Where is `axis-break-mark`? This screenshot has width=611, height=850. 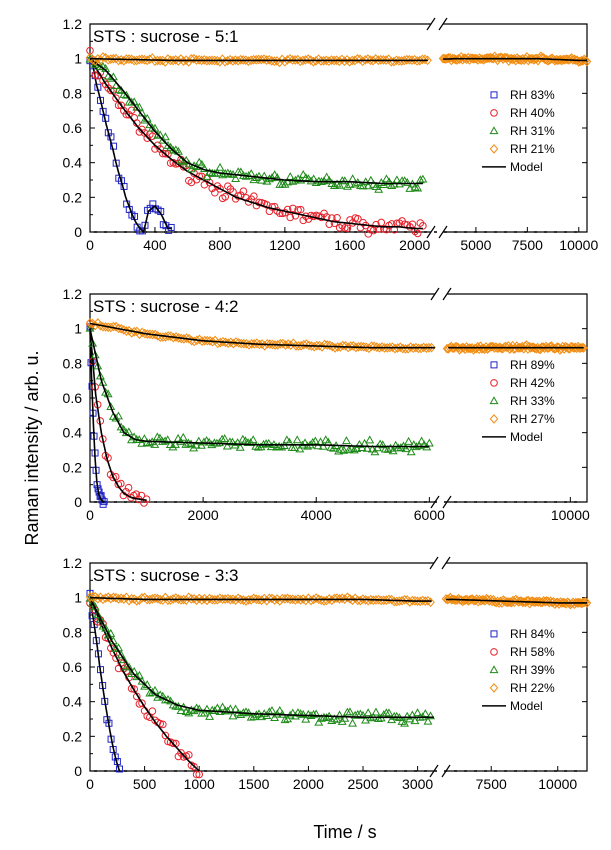 axis-break-mark is located at coordinates (431, 232).